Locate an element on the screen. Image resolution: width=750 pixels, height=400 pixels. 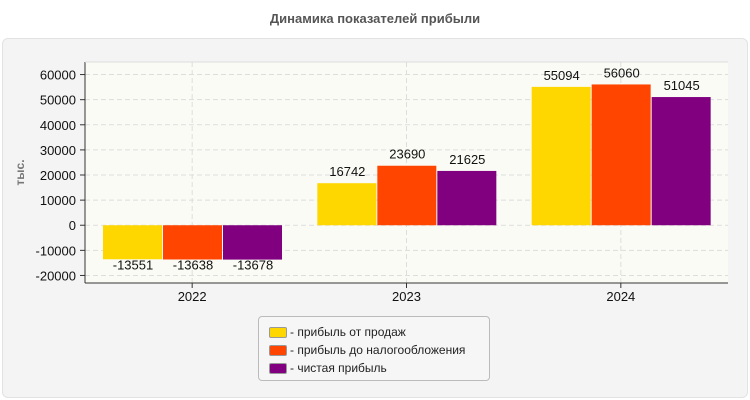
legend-label: - прибыль до налогообложения is located at coordinates (378, 350).